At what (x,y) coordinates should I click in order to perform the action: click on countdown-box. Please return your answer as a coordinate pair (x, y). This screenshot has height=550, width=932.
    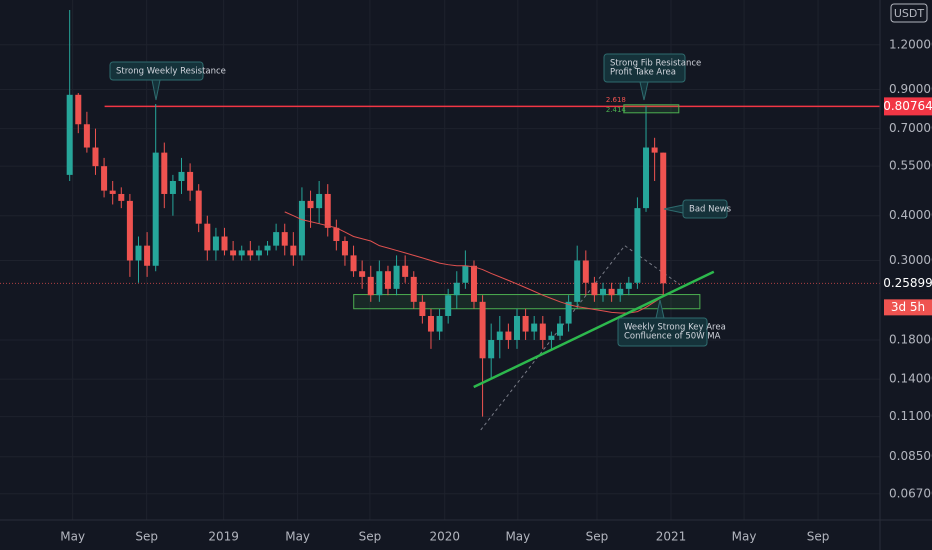
    Looking at the image, I should click on (908, 307).